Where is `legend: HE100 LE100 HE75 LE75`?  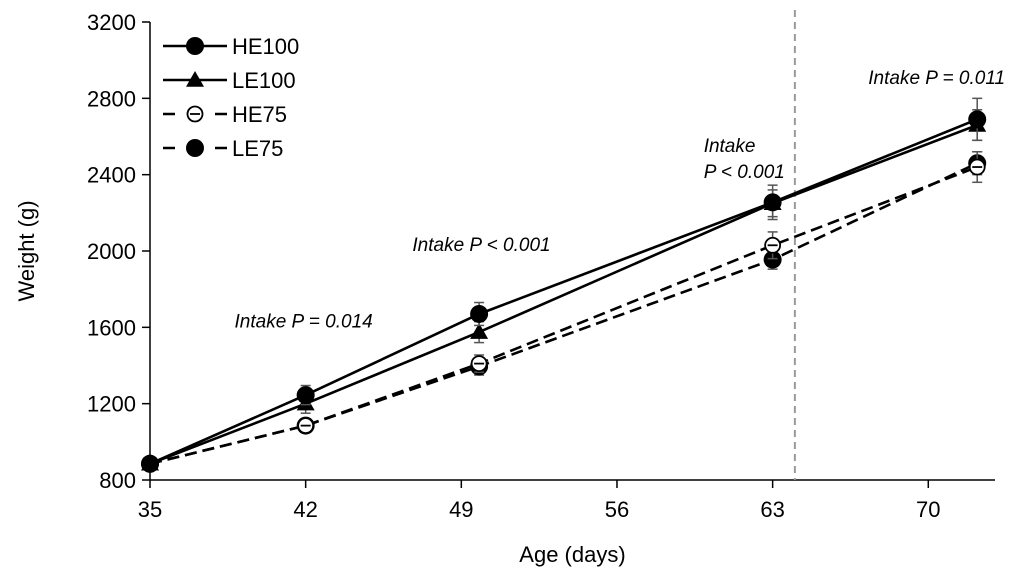 legend: HE100 LE100 HE75 LE75 is located at coordinates (231, 97).